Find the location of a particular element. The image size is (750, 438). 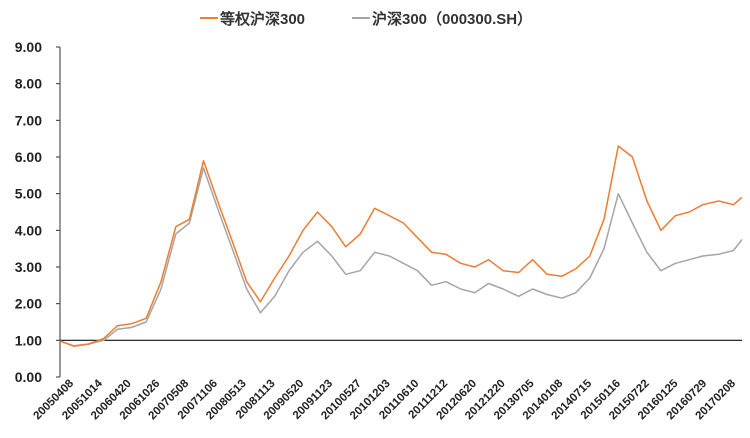

legend: 等权沪深300 沪深300（000300.SH） is located at coordinates (366, 19).